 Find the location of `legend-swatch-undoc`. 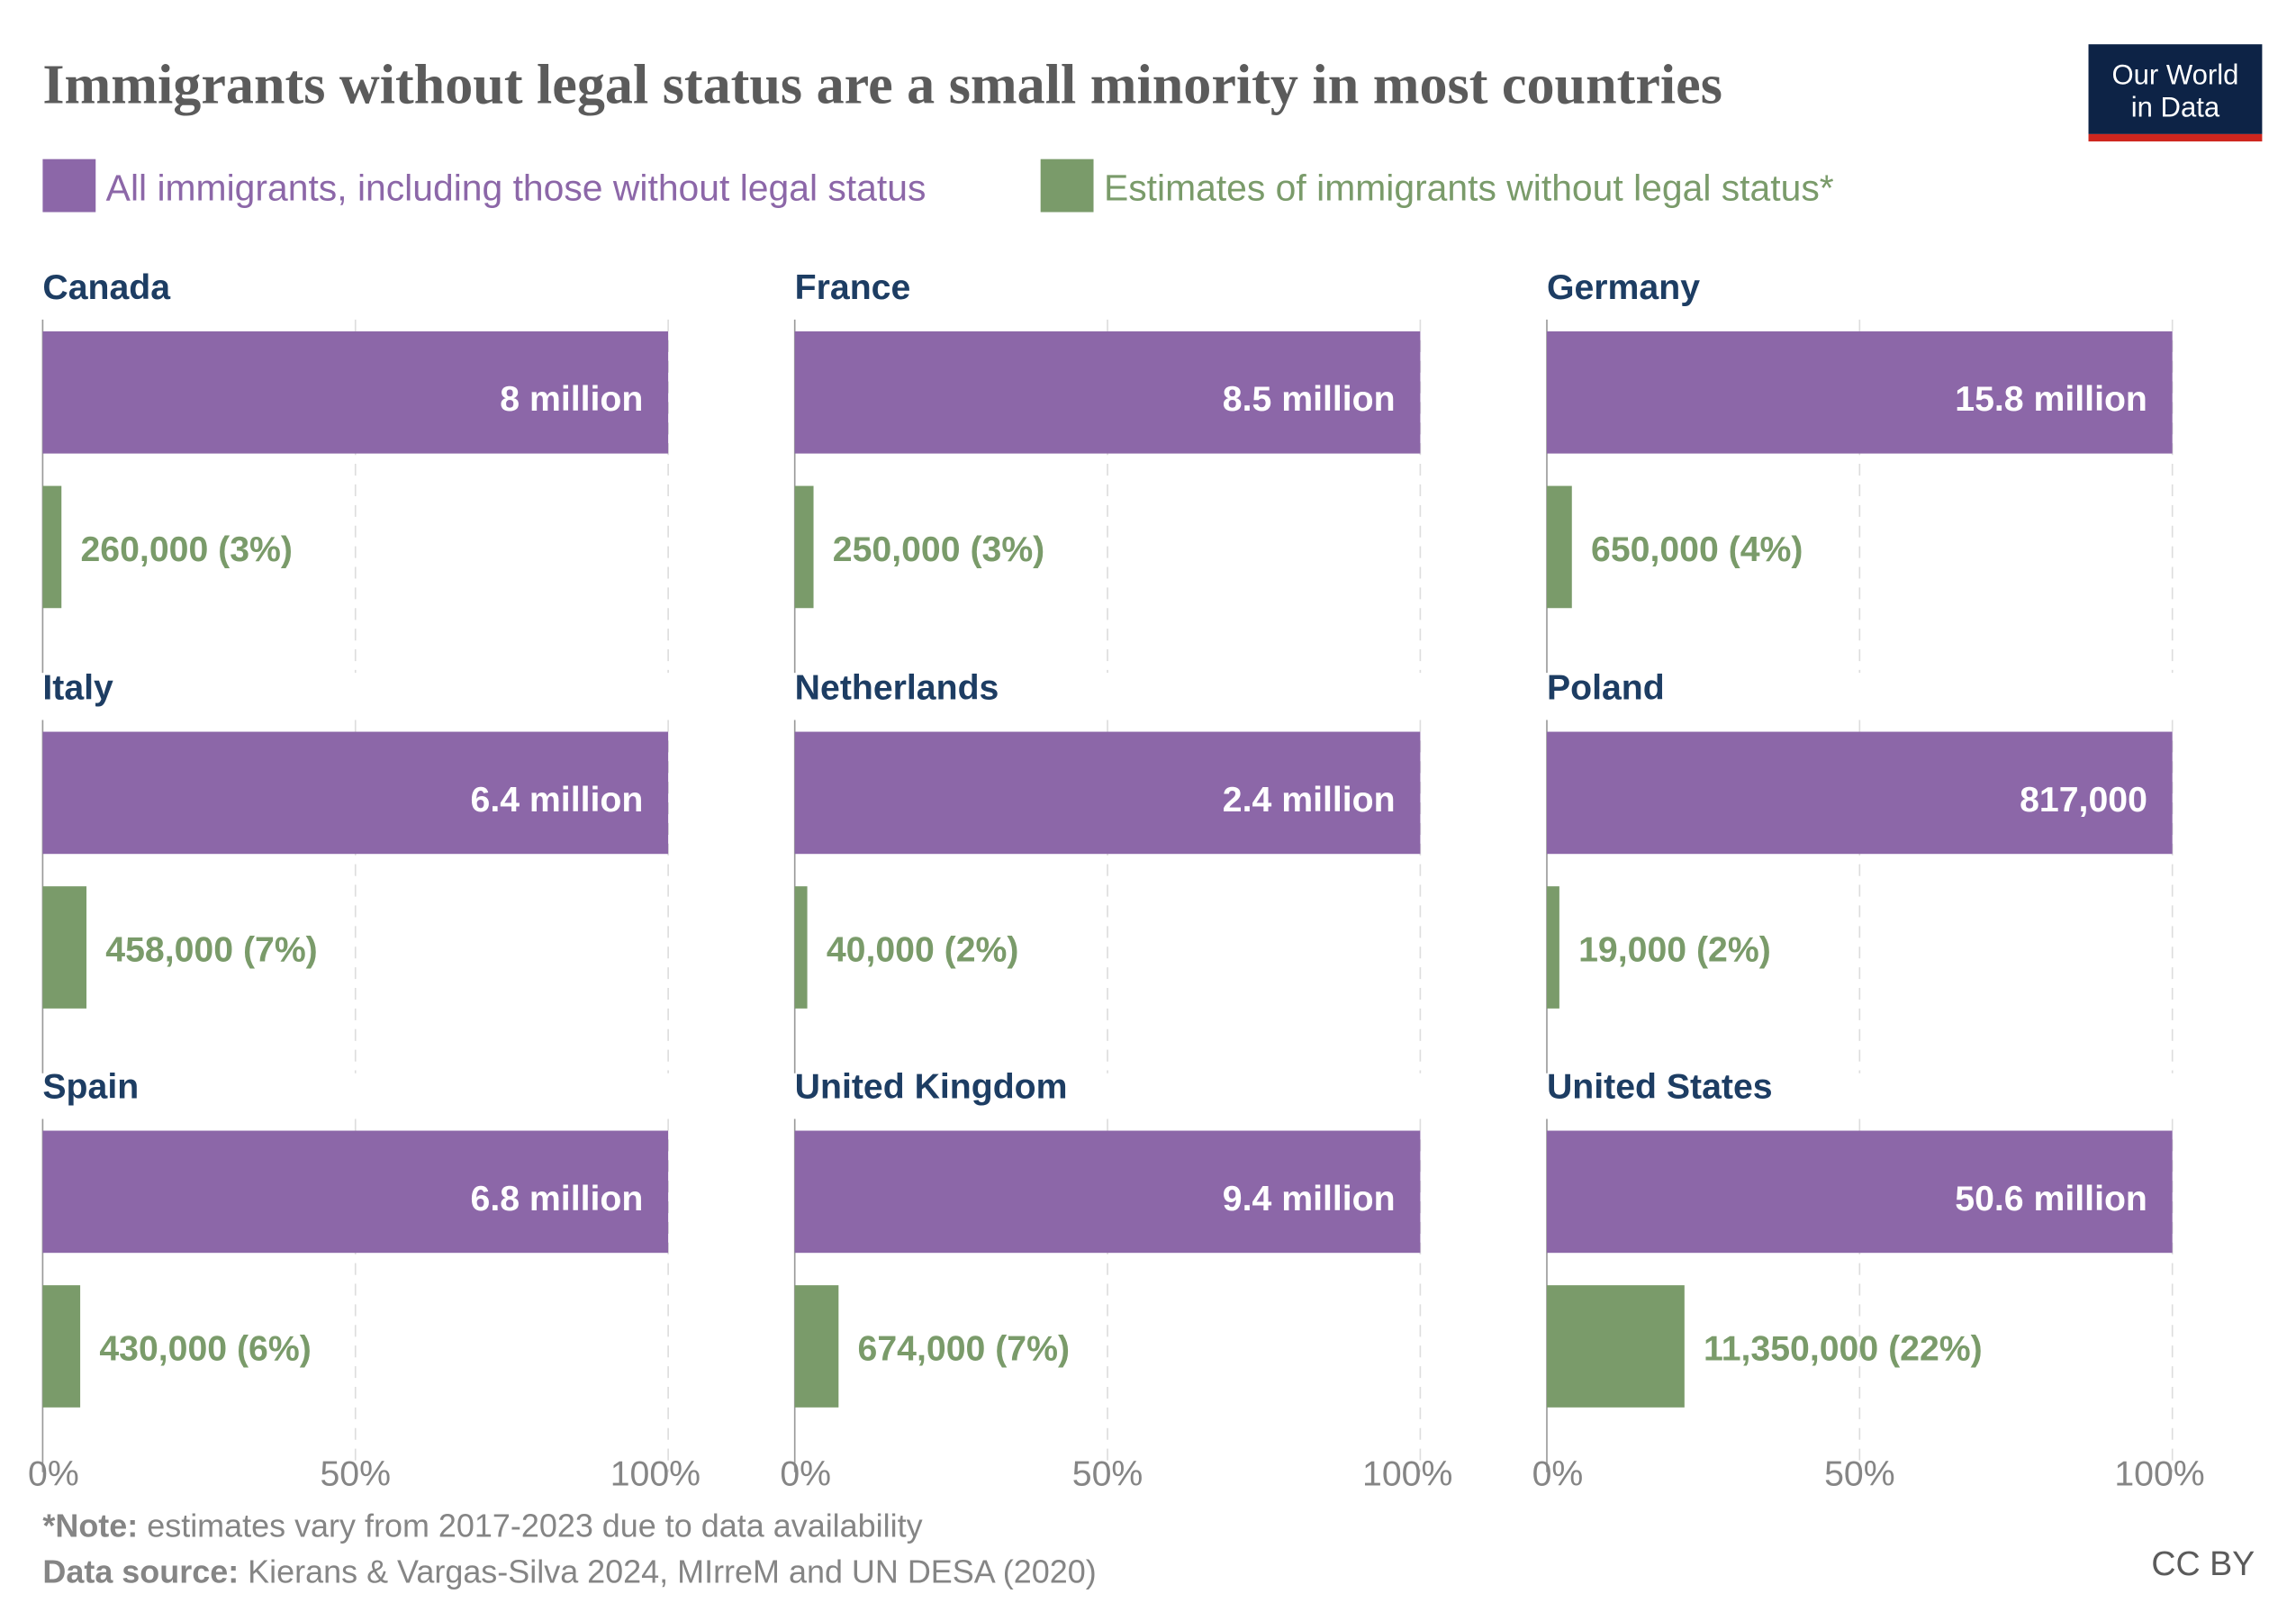

legend-swatch-undoc is located at coordinates (1067, 185).